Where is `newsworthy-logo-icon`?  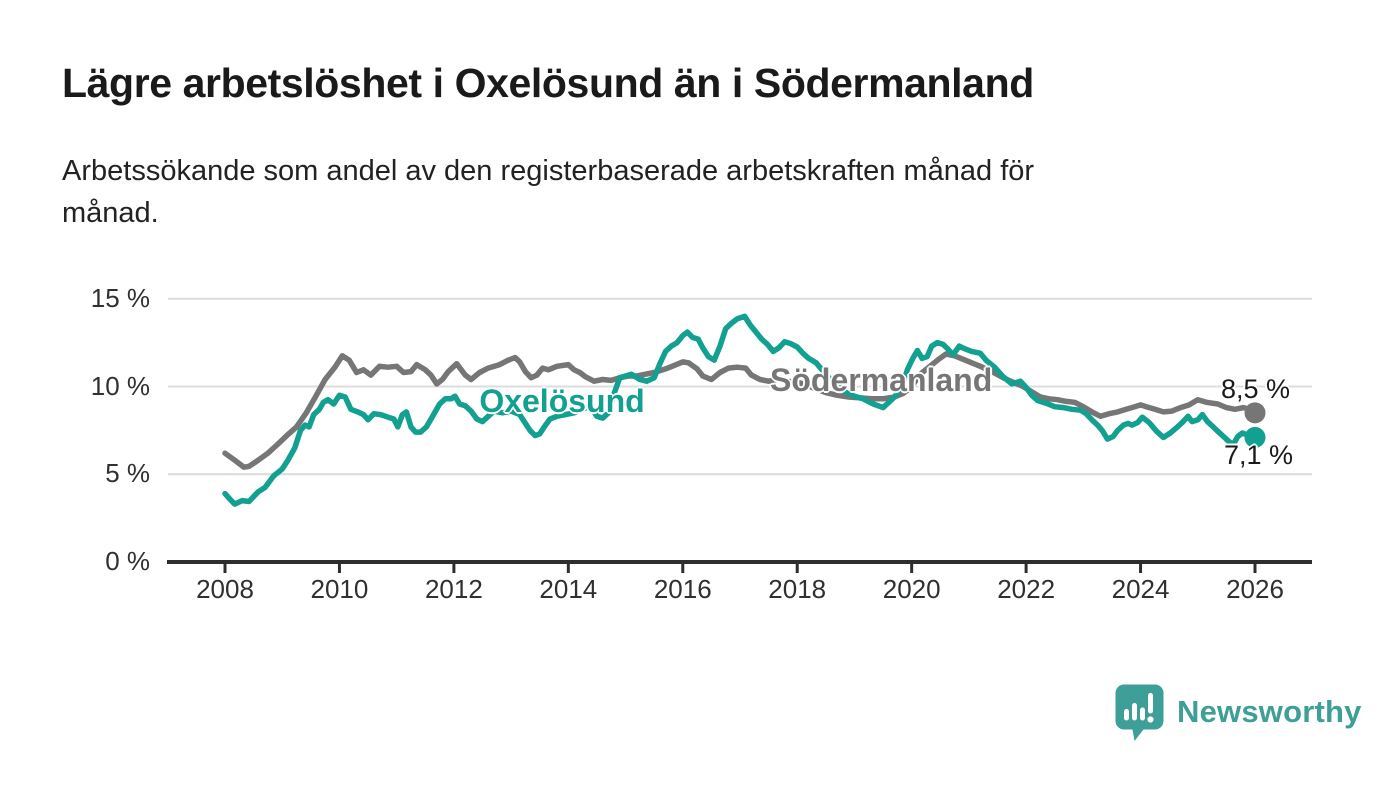 newsworthy-logo-icon is located at coordinates (1139, 712).